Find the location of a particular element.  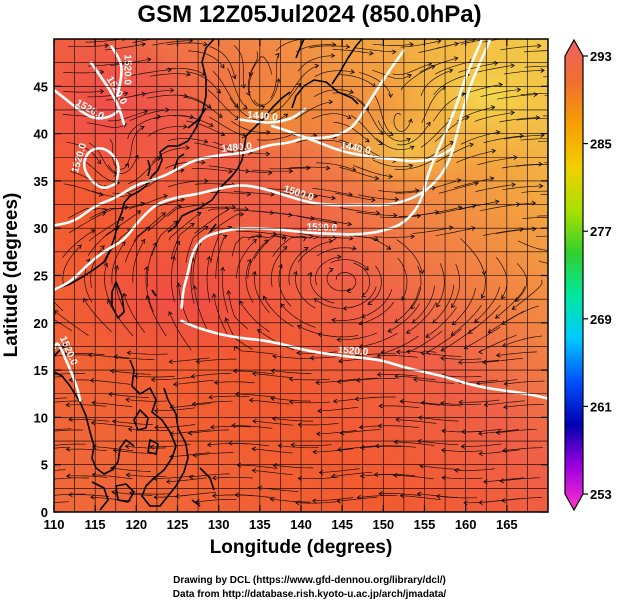

y-tick-label: 0 is located at coordinates (44, 512).